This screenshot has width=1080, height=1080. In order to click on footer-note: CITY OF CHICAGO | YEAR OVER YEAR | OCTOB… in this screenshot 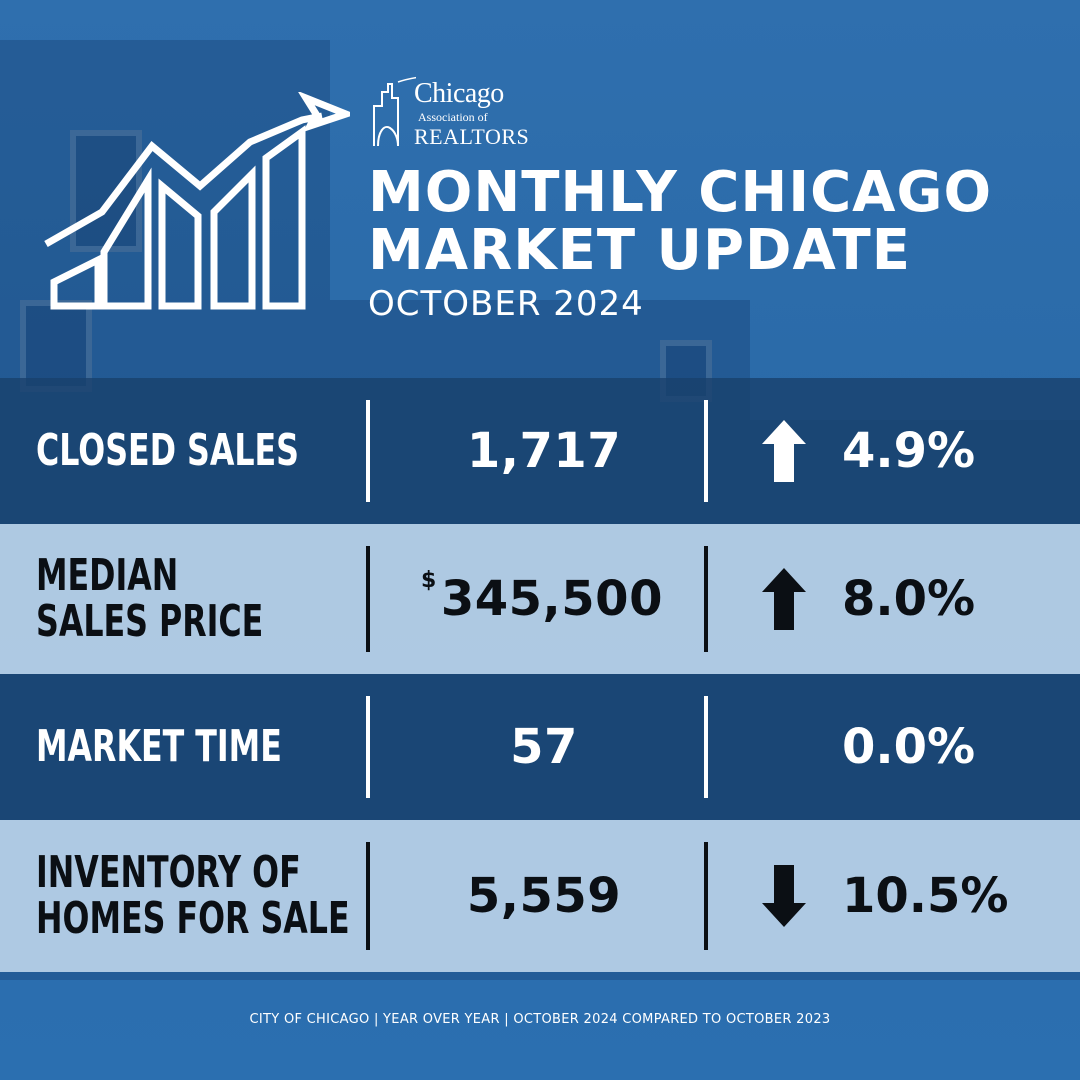, I will do `click(540, 1019)`.